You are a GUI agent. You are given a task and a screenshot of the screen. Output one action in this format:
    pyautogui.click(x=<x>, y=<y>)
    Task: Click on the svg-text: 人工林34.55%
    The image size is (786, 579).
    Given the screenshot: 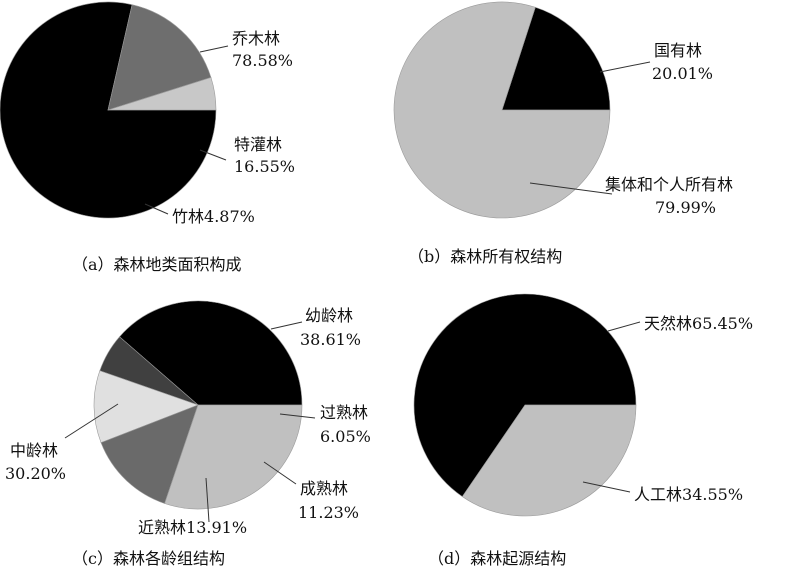 What is the action you would take?
    pyautogui.click(x=688, y=494)
    